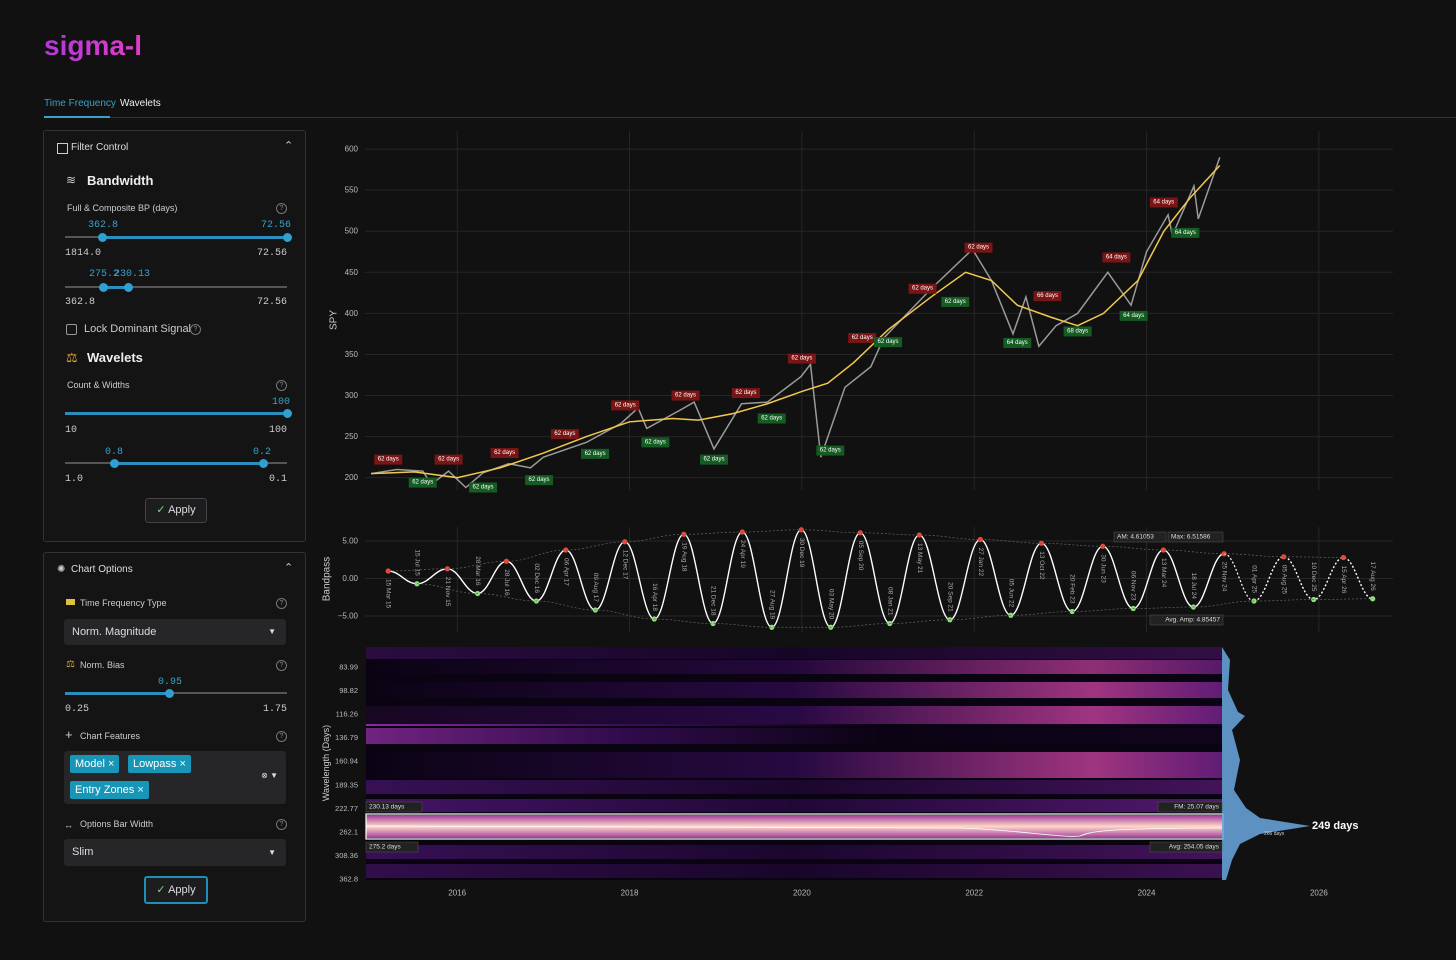 Image resolution: width=1456 pixels, height=960 pixels. Describe the element at coordinates (175, 777) in the screenshot. I see `multi-select: Model × Lowpass × Entry Zones × ⊗ ▼` at that location.